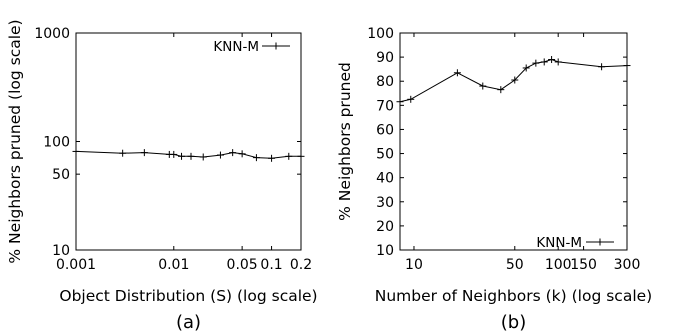  What do you see at coordinates (558, 265) in the screenshot?
I see `x-tick-label-b-2: 100` at bounding box center [558, 265].